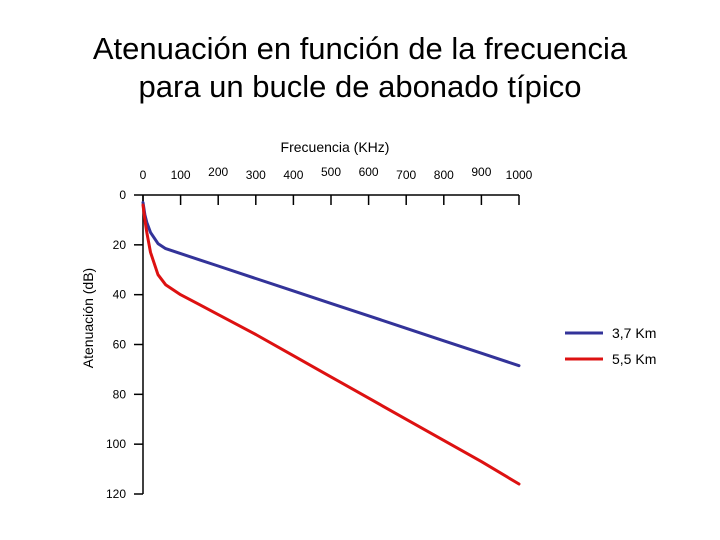 The image size is (720, 540). What do you see at coordinates (519, 175) in the screenshot?
I see `x-tick-label: 1000` at bounding box center [519, 175].